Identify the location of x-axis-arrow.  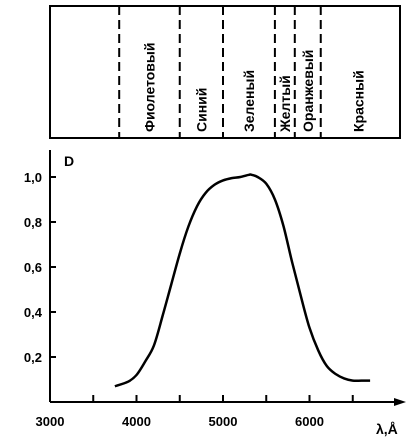
(400, 402).